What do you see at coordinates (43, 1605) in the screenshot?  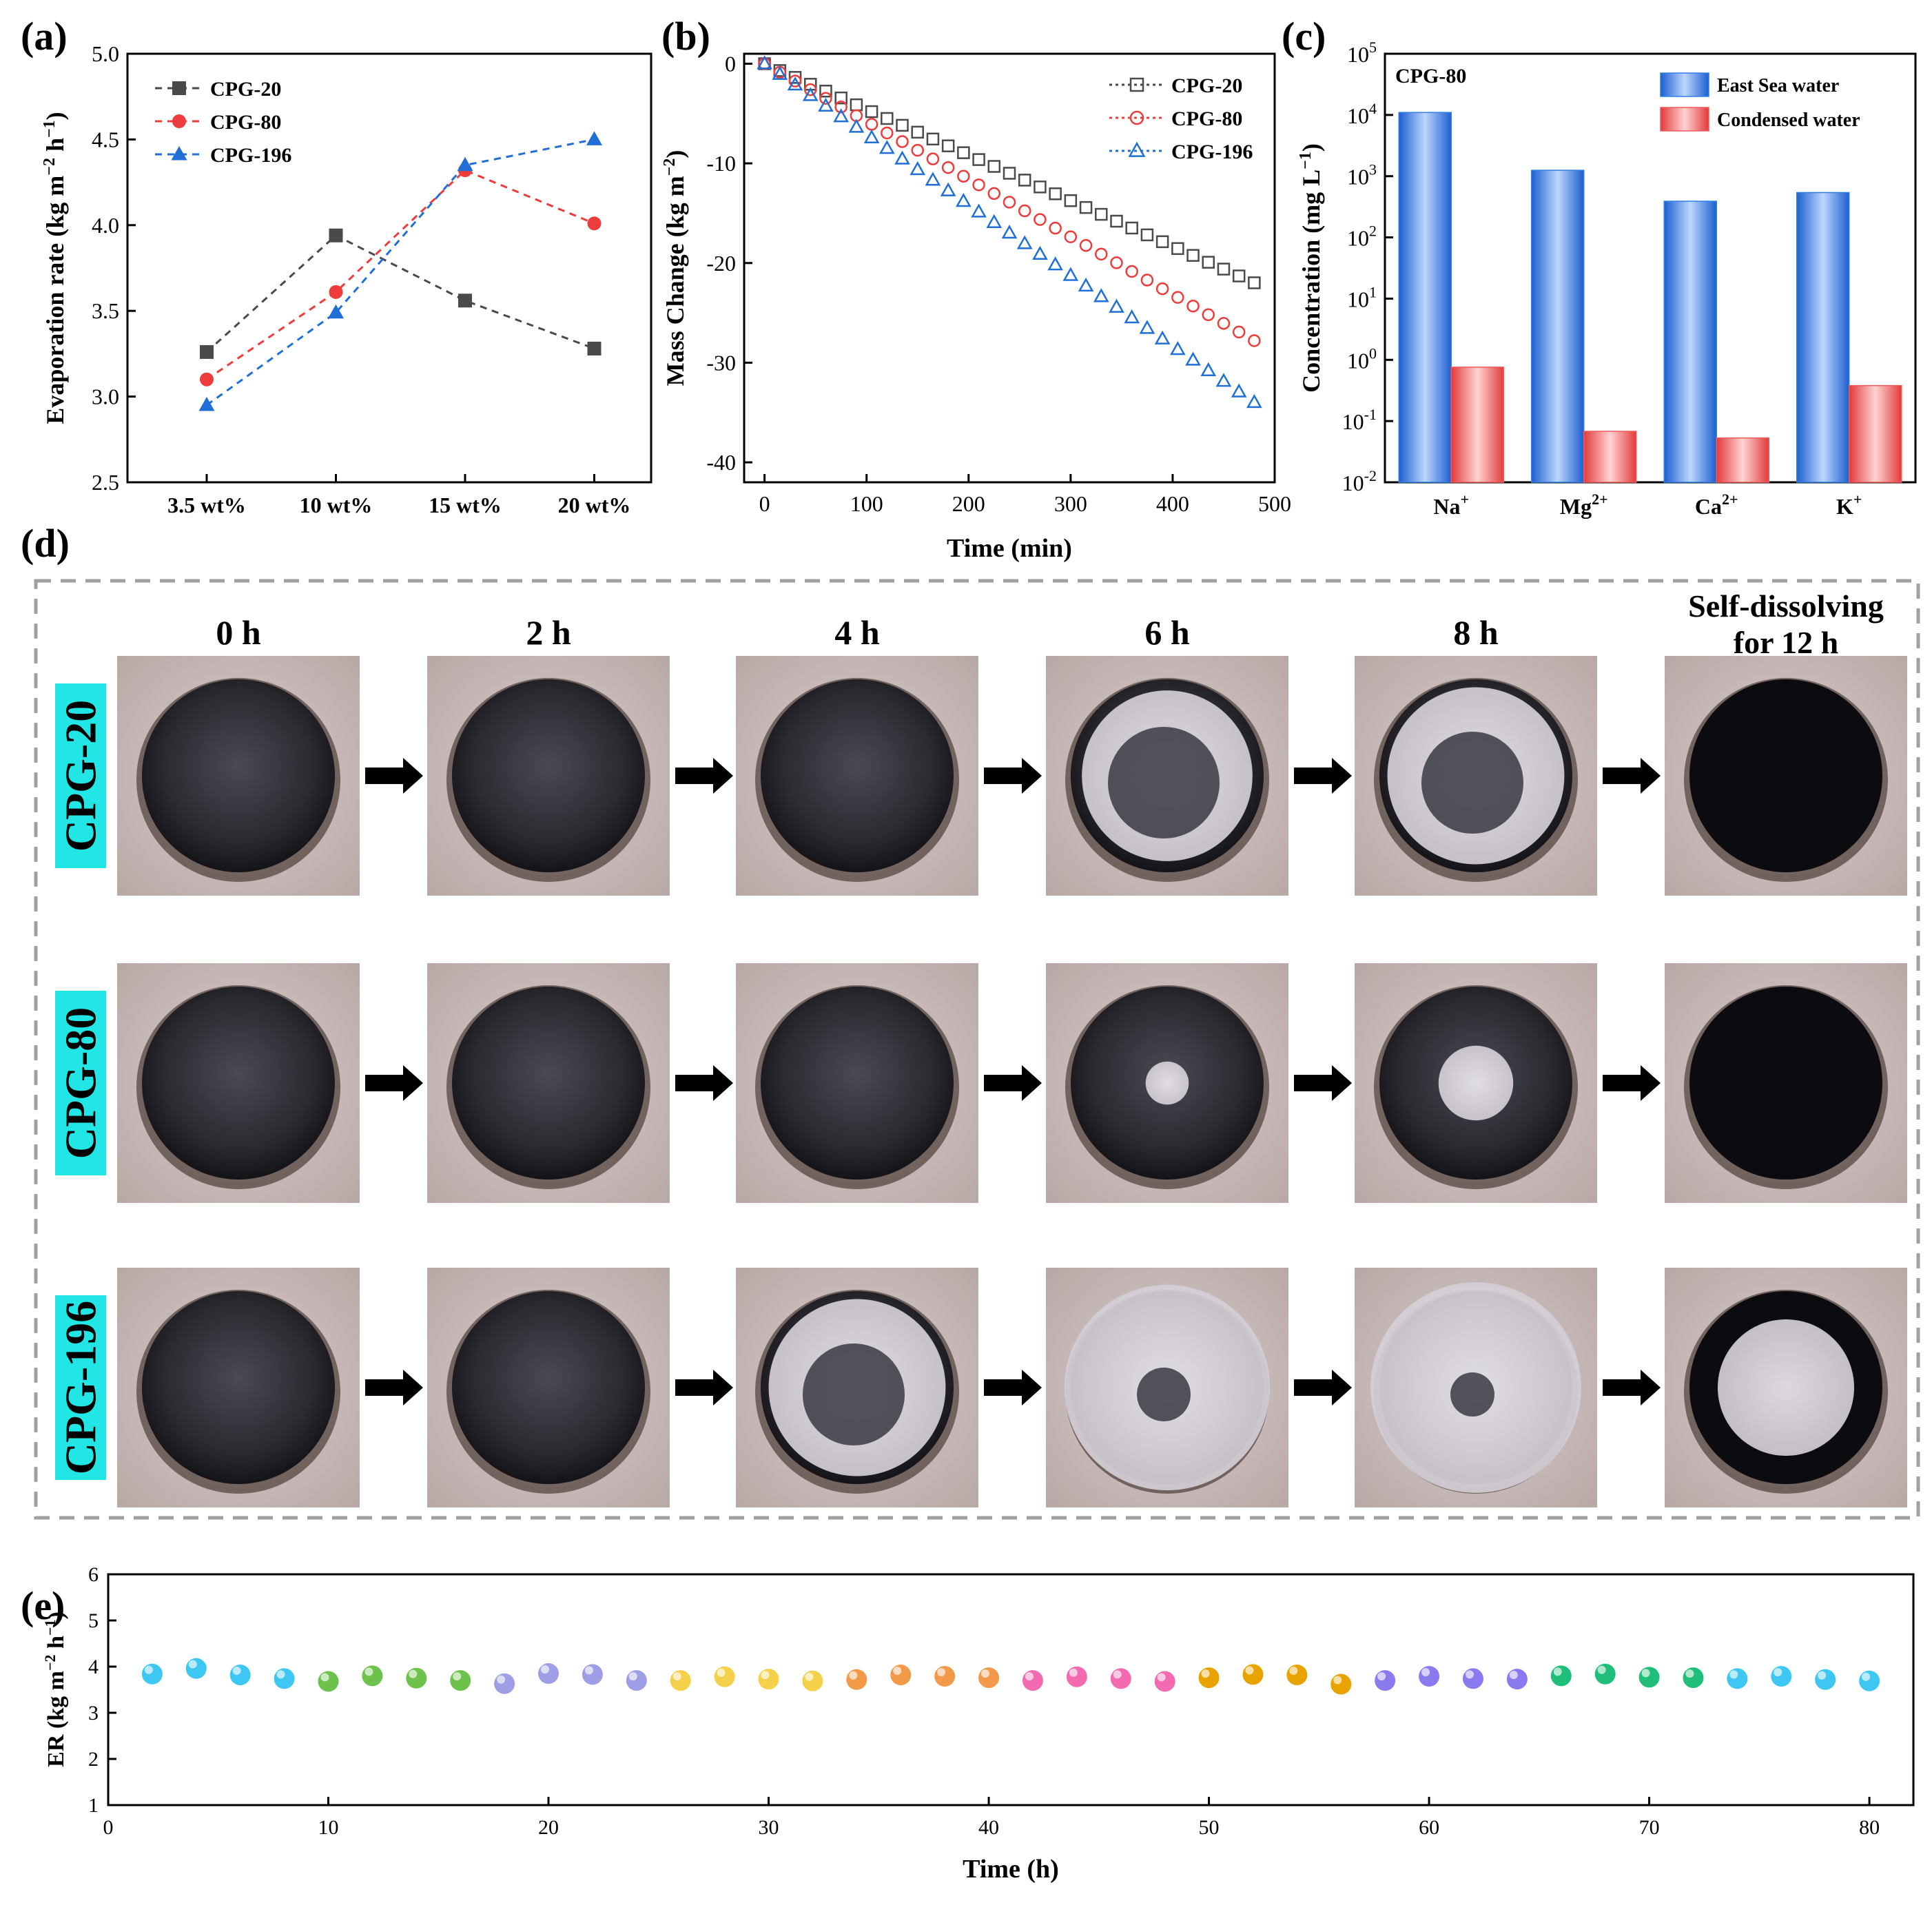 I see `panel-label-e: (e)` at bounding box center [43, 1605].